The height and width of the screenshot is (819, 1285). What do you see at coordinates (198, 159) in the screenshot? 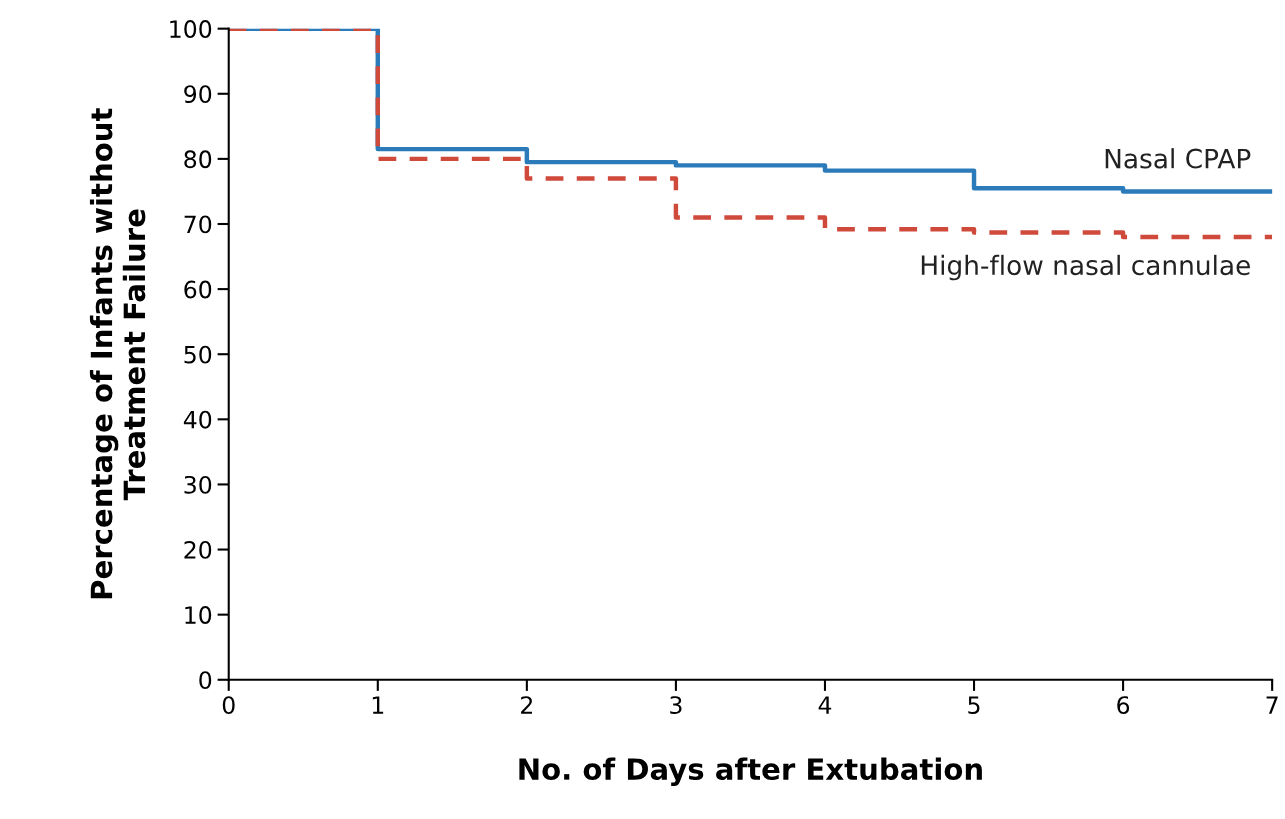
I see `y-tick-label: 80` at bounding box center [198, 159].